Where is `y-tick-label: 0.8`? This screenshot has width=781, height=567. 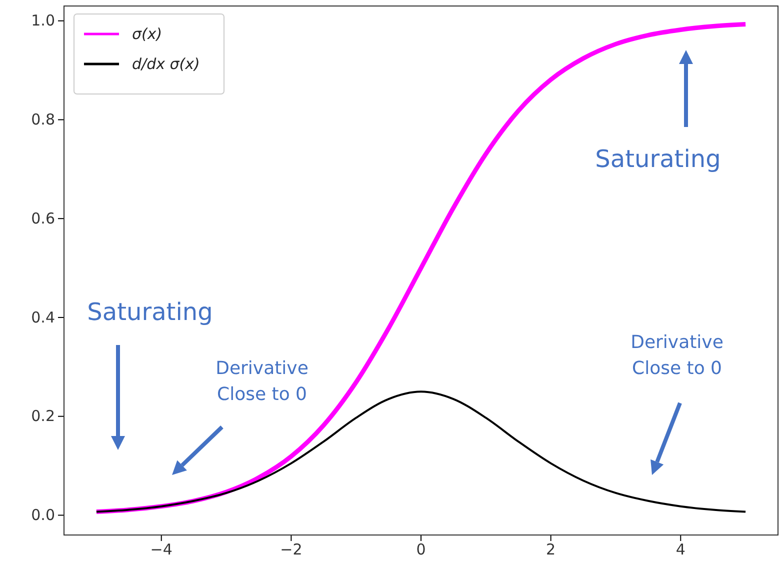
y-tick-label: 0.8 is located at coordinates (43, 119).